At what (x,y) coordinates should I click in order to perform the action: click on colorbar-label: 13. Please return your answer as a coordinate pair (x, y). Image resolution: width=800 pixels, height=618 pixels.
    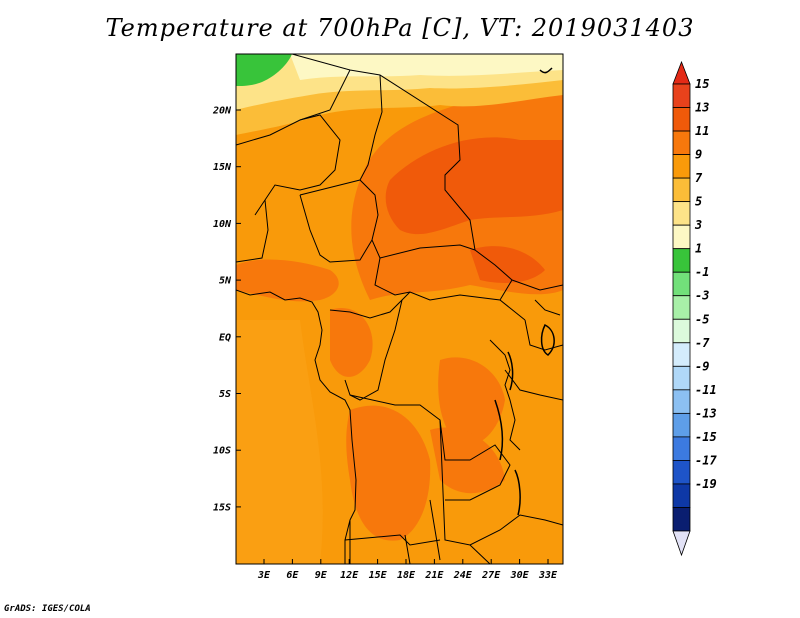
    Looking at the image, I should click on (702, 108).